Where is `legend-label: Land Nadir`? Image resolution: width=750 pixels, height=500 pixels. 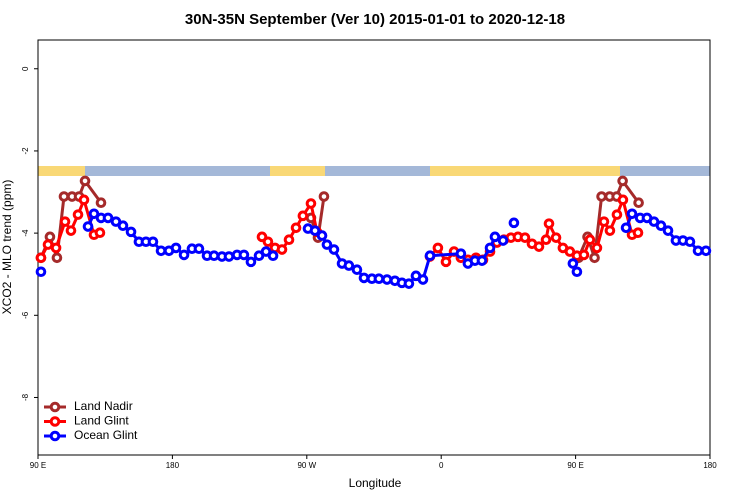 legend-label: Land Nadir is located at coordinates (103, 406).